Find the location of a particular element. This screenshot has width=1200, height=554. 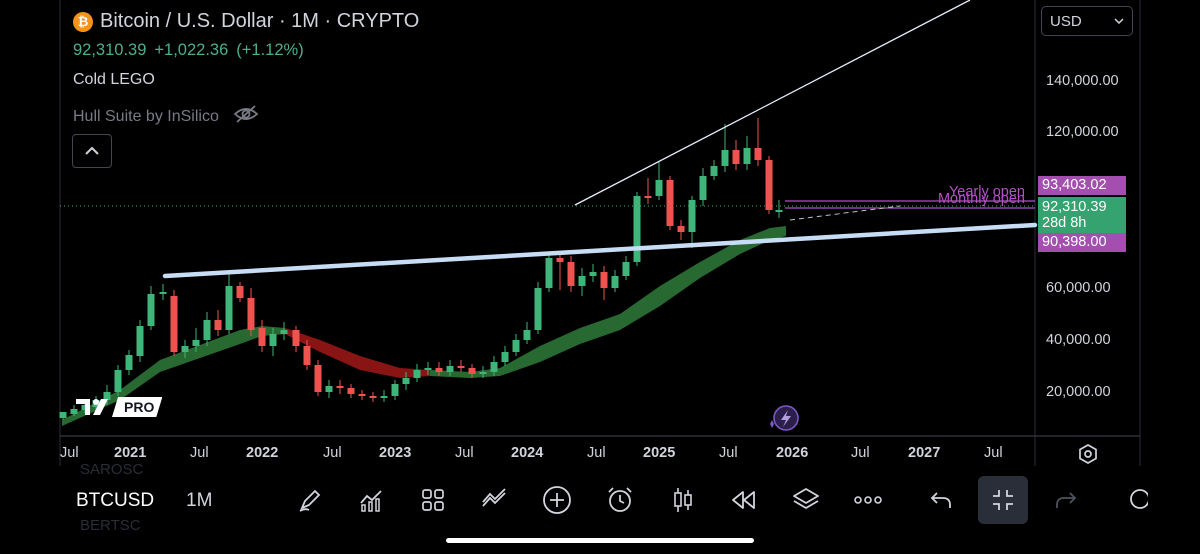

chart-legend: ₿ Bitcoin / U.S. Dollar · 1M · CRYPTO is located at coordinates (246, 21).